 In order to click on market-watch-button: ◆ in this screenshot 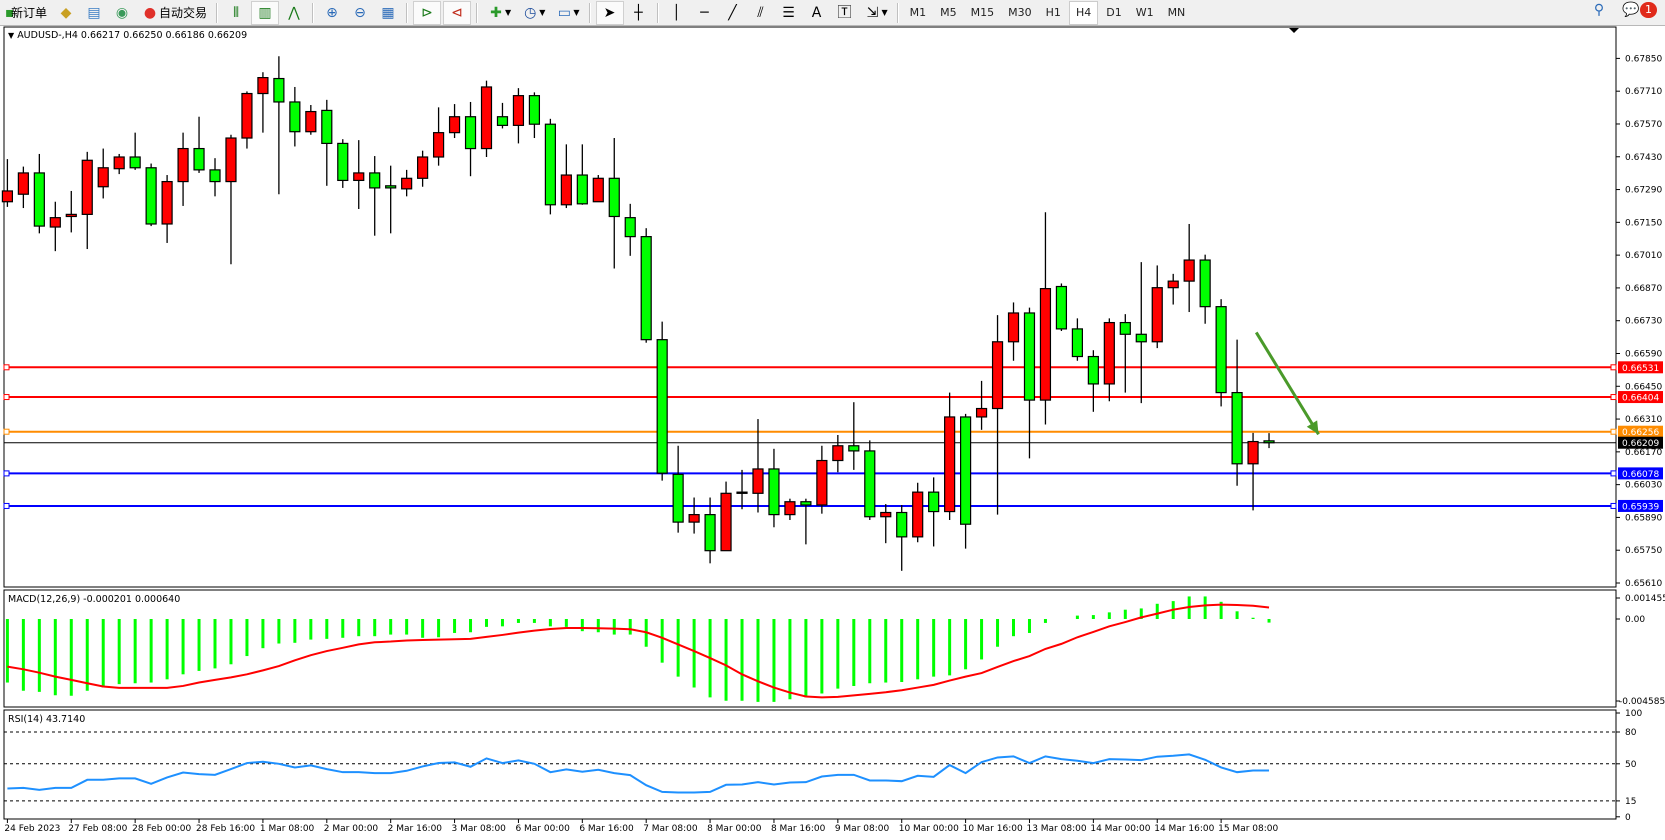, I will do `click(66, 13)`.